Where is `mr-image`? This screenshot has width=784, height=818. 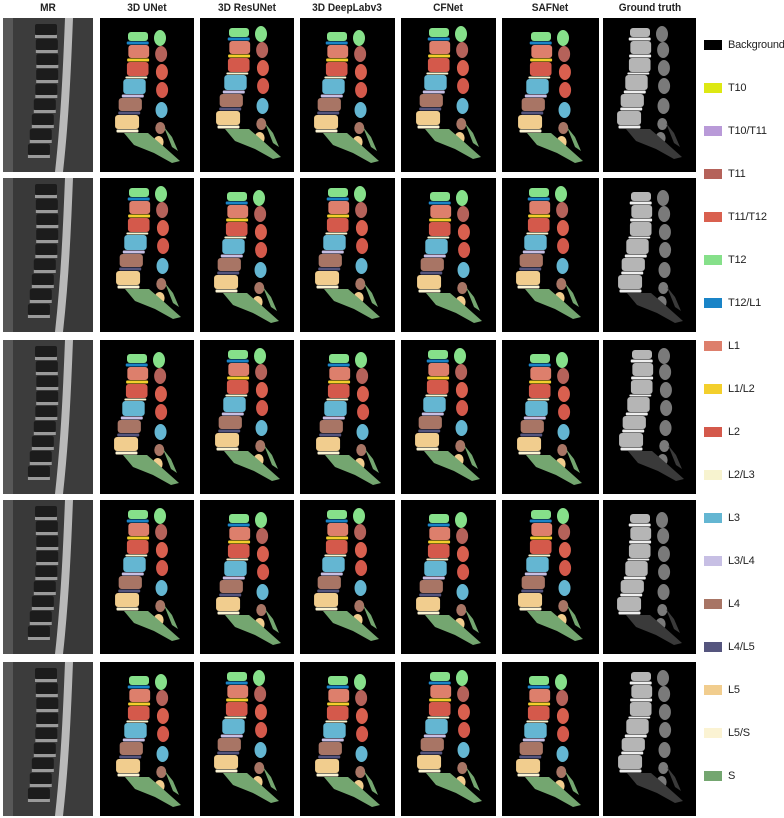 mr-image is located at coordinates (48, 255).